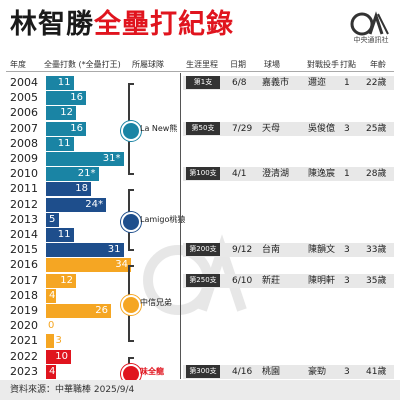  What do you see at coordinates (322, 280) in the screenshot?
I see `milestone-pitcher: 陳明軒` at bounding box center [322, 280].